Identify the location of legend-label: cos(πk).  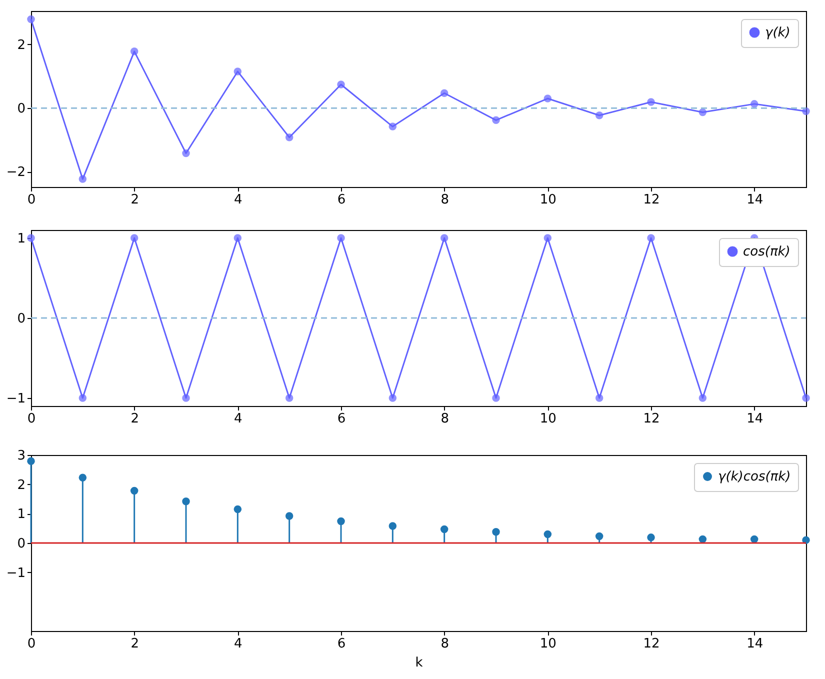
(766, 252).